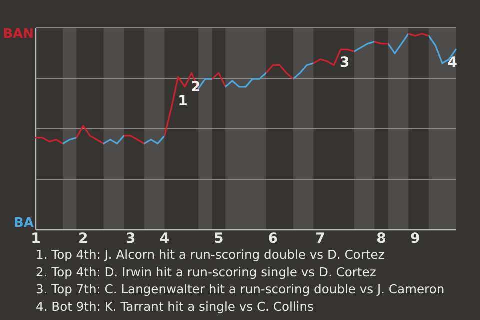  What do you see at coordinates (206, 272) in the screenshot?
I see `text: 2. Top 4th: D. Irwin hit a run-scoring single vs D. Cortez` at bounding box center [206, 272].